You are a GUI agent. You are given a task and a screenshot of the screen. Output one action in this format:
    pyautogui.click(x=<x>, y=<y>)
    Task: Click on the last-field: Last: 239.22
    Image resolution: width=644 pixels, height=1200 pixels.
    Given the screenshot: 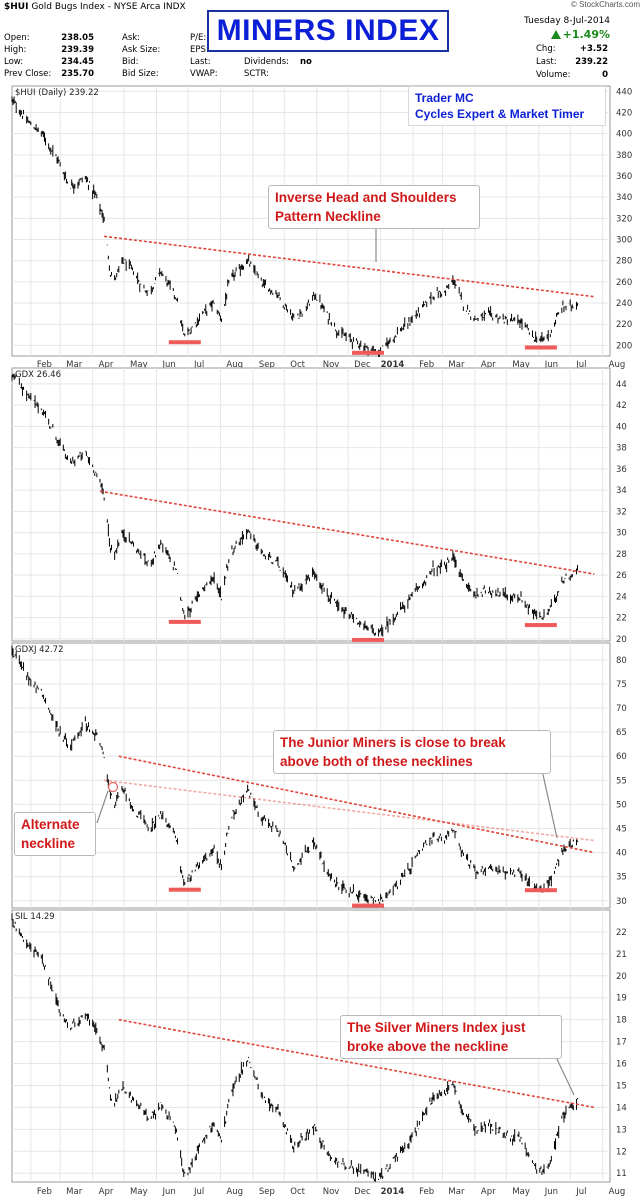 What is the action you would take?
    pyautogui.click(x=572, y=62)
    